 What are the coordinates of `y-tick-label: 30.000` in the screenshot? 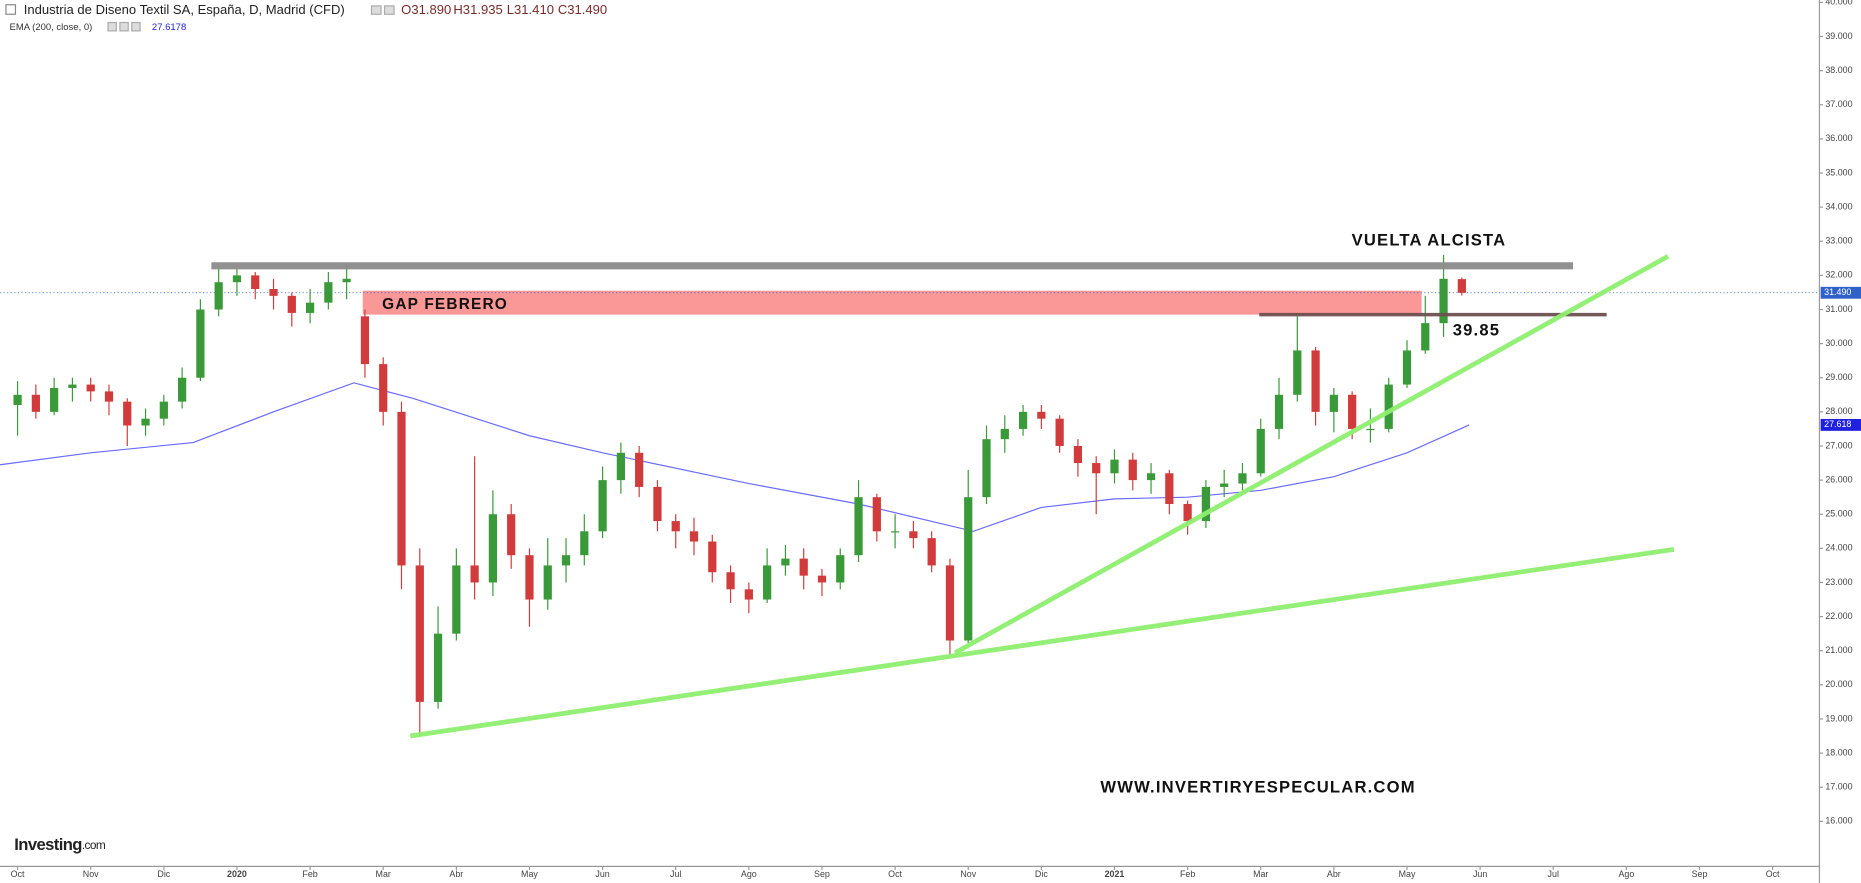 It's located at (1838, 343).